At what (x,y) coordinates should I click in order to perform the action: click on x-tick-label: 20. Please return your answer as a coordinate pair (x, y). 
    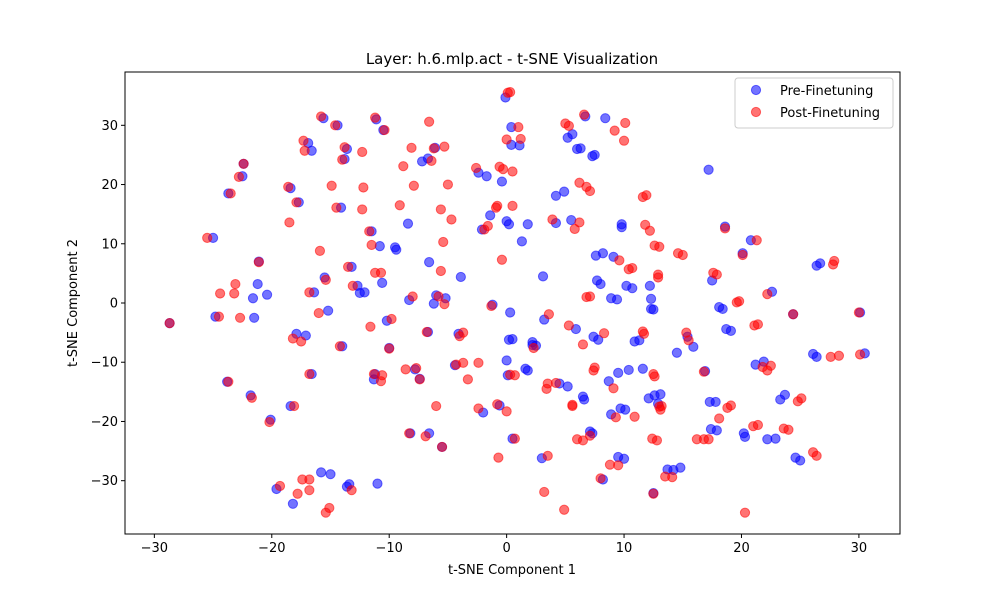
    Looking at the image, I should click on (741, 548).